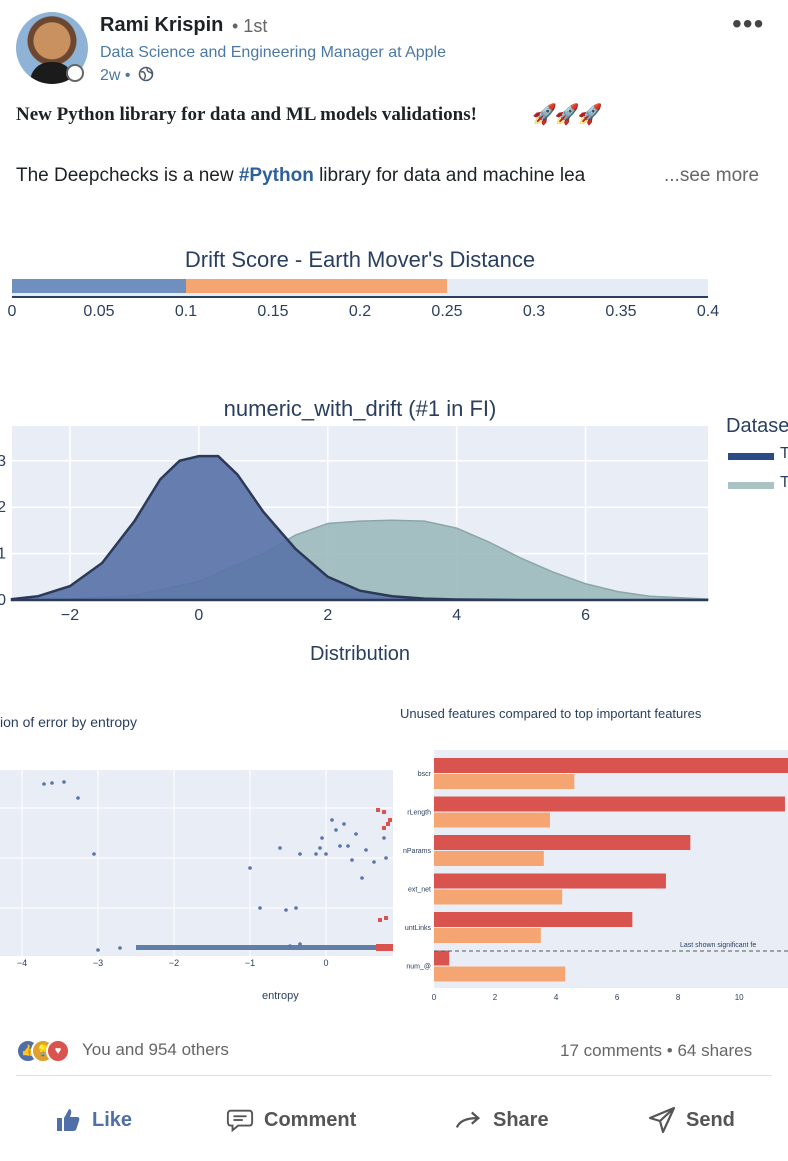 The width and height of the screenshot is (788, 1161). Describe the element at coordinates (449, 175) in the screenshot. I see `post-body-suffix: library for data and machine lea` at that location.